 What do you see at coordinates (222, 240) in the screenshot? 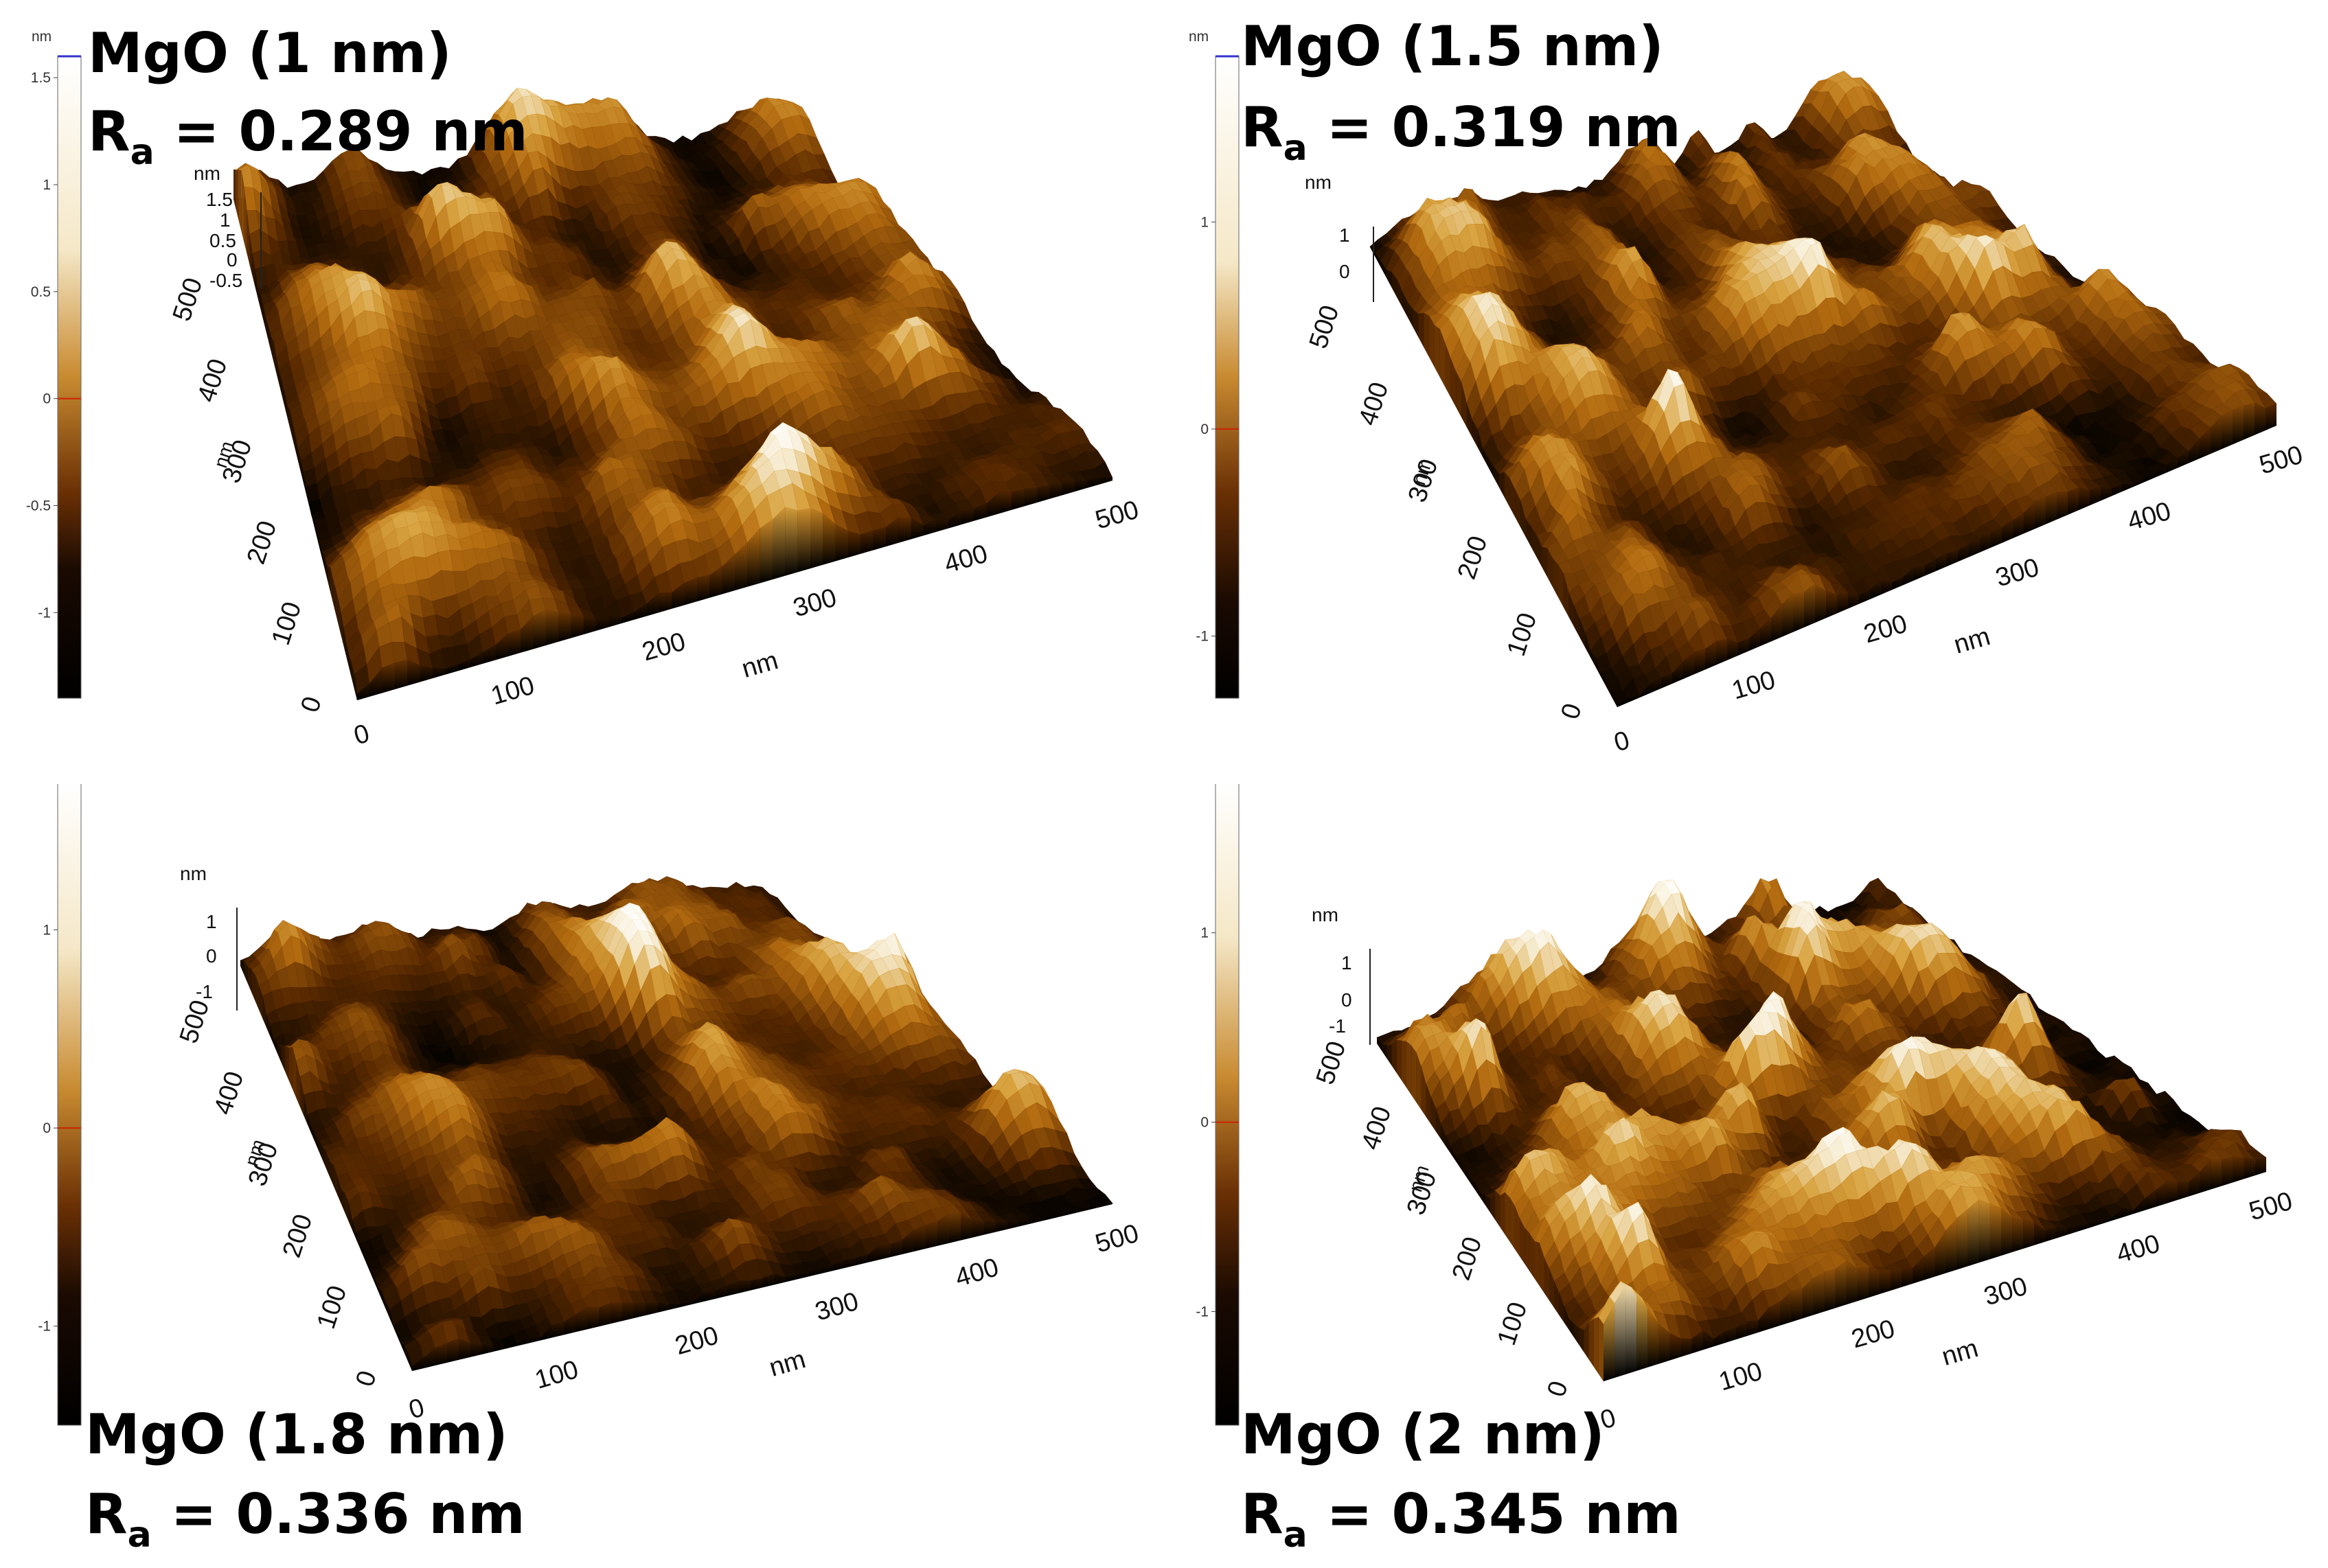
I see `z-tick-2: 0.5` at bounding box center [222, 240].